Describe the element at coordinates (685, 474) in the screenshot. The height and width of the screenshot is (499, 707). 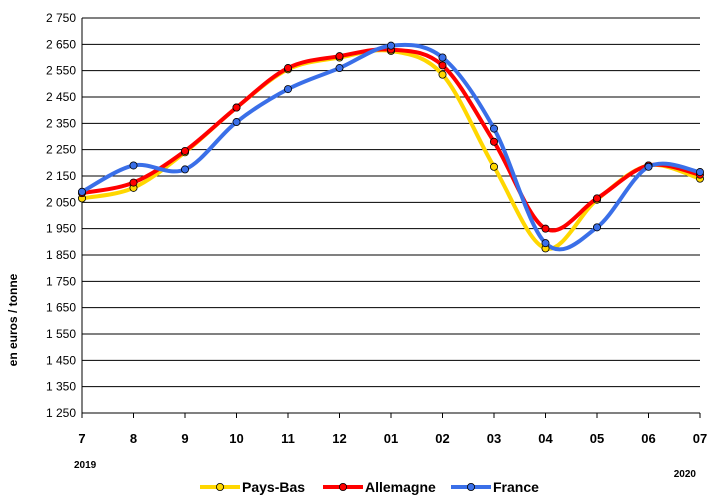
I see `year-label: 2020` at that location.